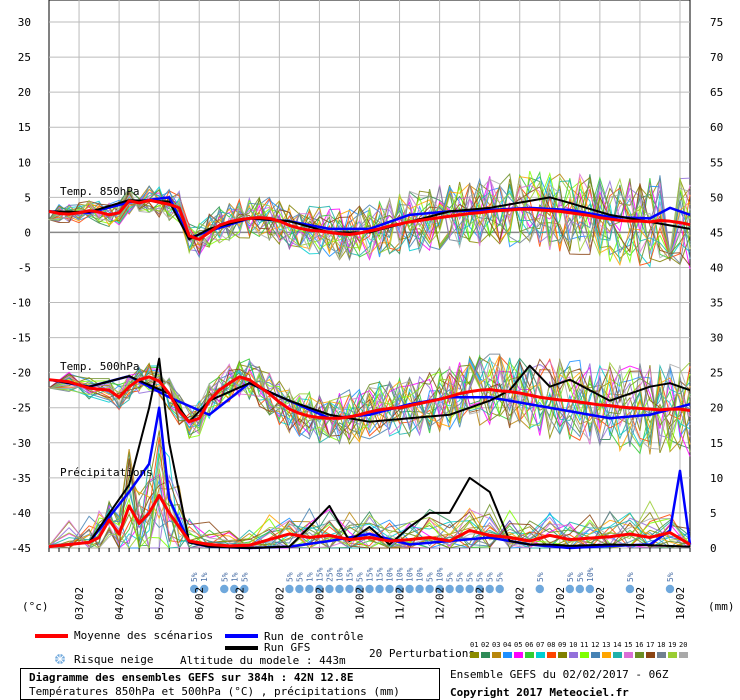 Image resolution: width=740 pixels, height=700 pixels. Describe the element at coordinates (24, 57) in the screenshot. I see `left-tick-label: 25` at that location.